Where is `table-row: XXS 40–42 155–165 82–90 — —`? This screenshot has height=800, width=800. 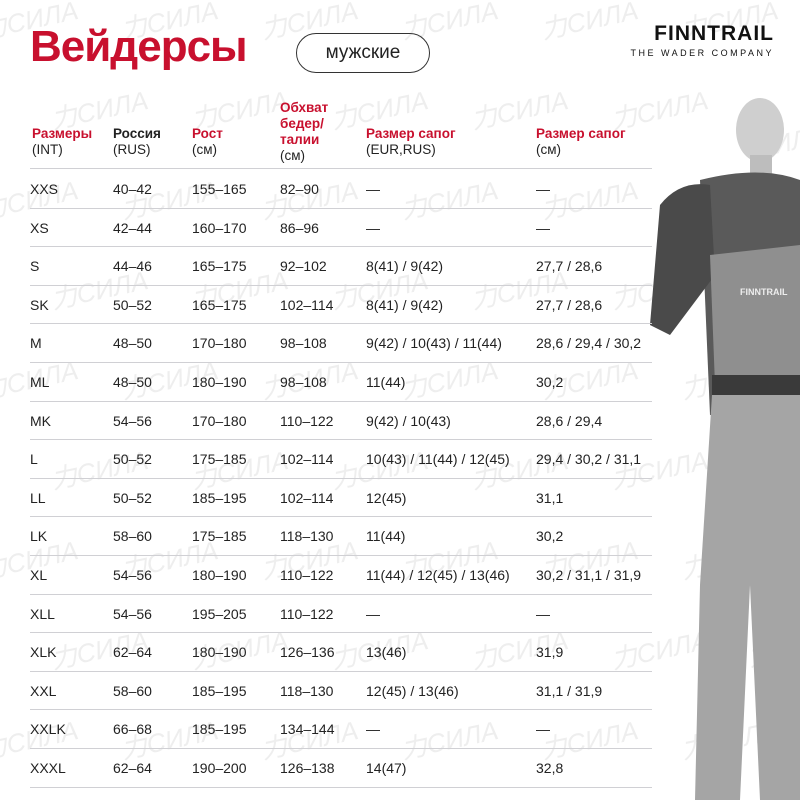 table-row: XXS 40–42 155–165 82–90 — — is located at coordinates (341, 189).